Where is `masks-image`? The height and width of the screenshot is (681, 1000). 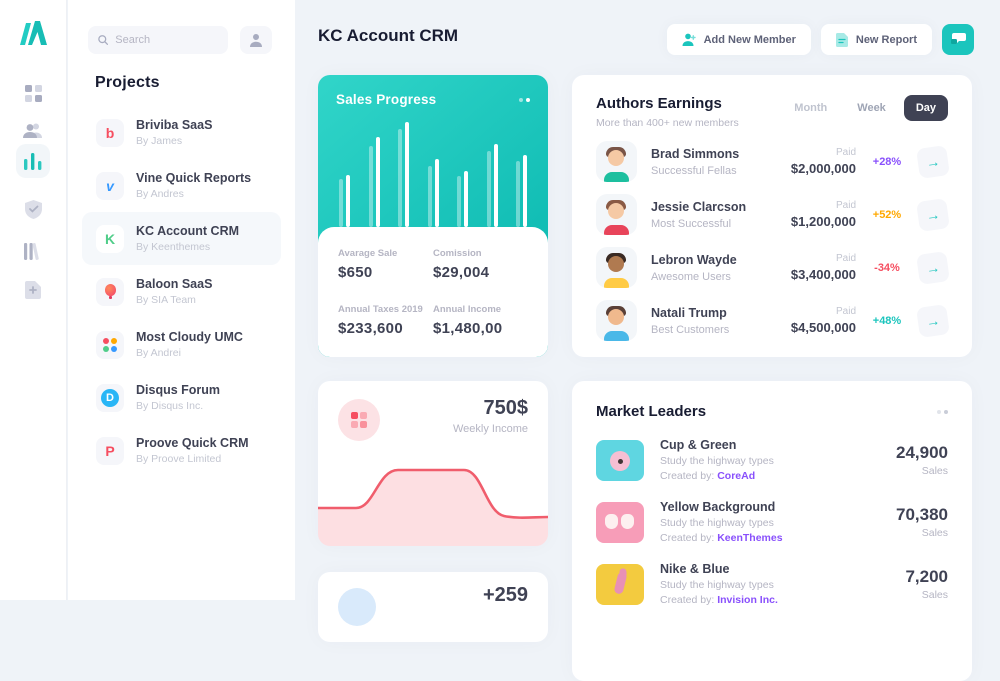 masks-image is located at coordinates (619, 521).